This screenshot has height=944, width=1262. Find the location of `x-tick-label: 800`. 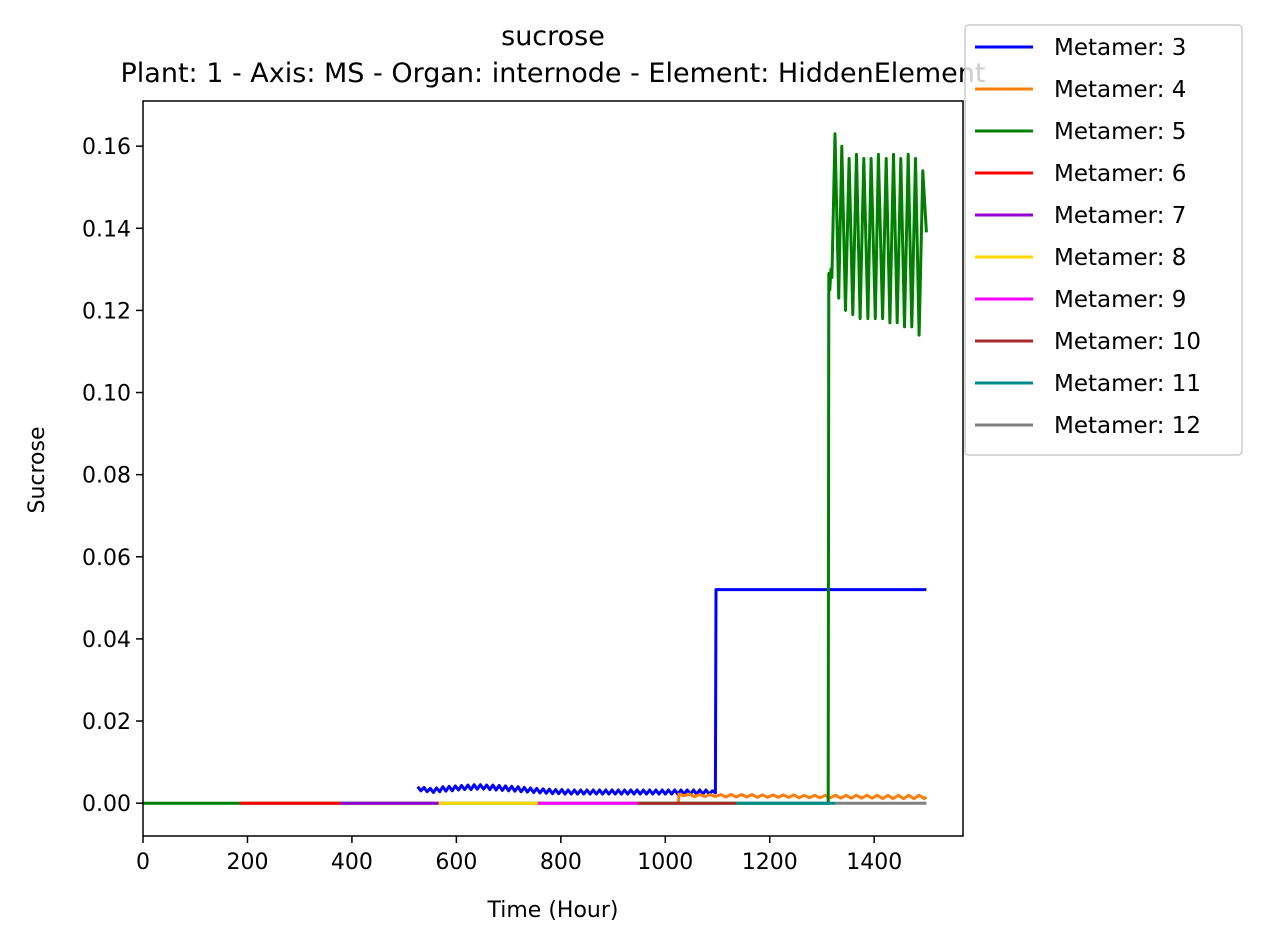

x-tick-label: 800 is located at coordinates (561, 862).